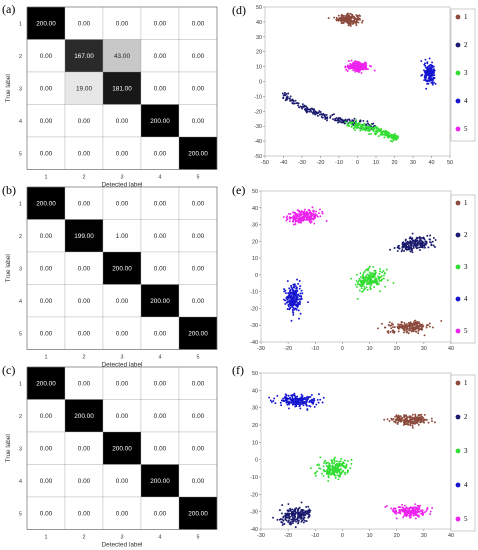 This screenshot has width=478, height=550. What do you see at coordinates (255, 443) in the screenshot?
I see `y-tick-label: 10` at bounding box center [255, 443].